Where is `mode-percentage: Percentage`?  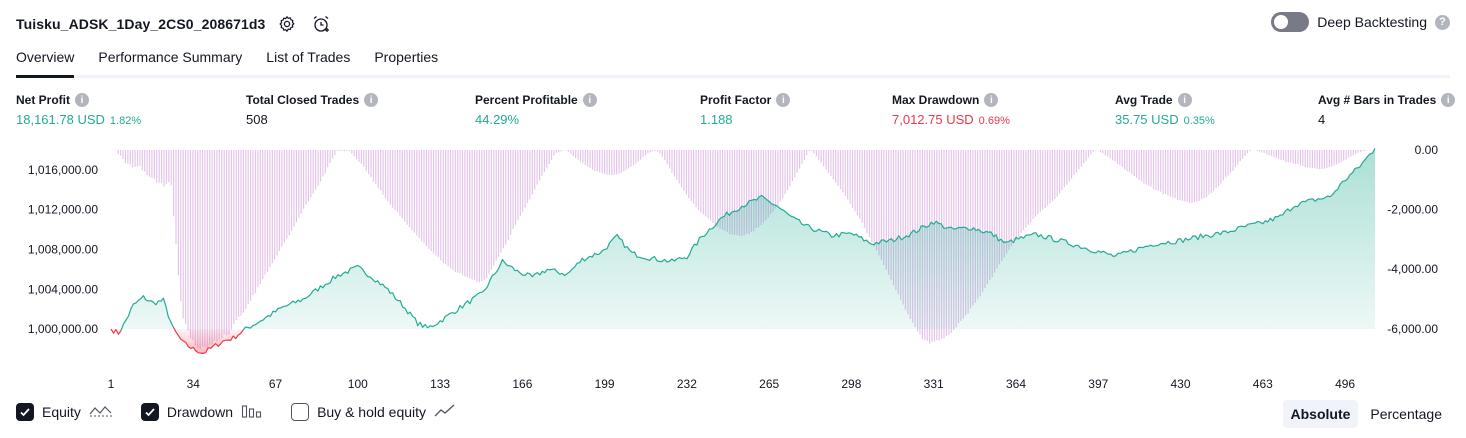 mode-percentage: Percentage is located at coordinates (1406, 414).